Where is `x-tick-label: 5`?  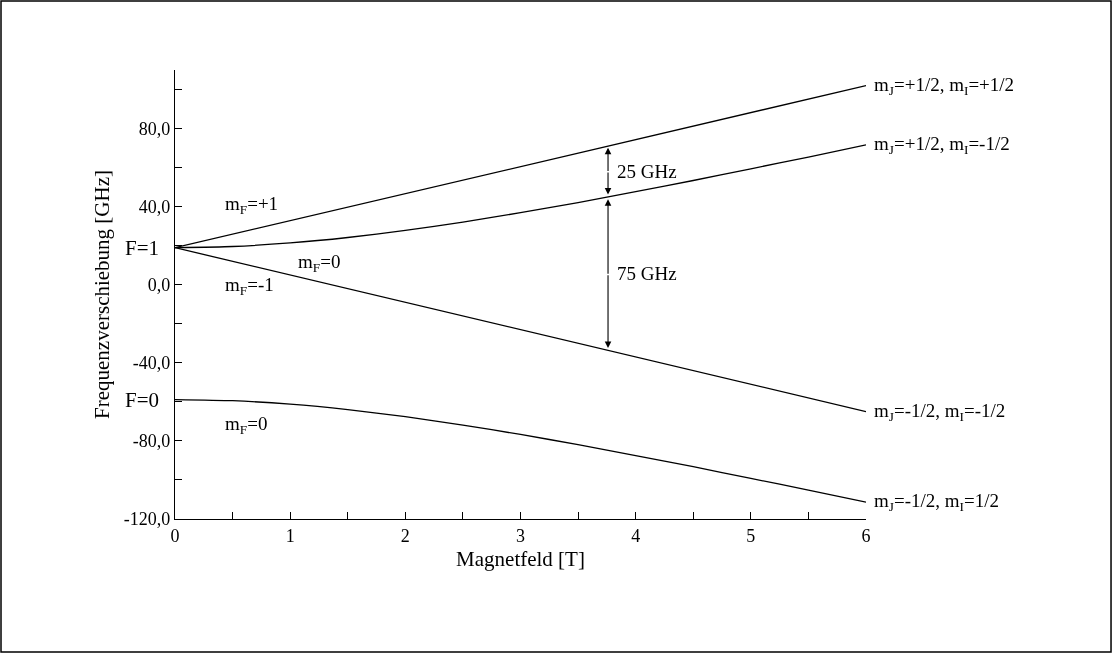 x-tick-label: 5 is located at coordinates (751, 535).